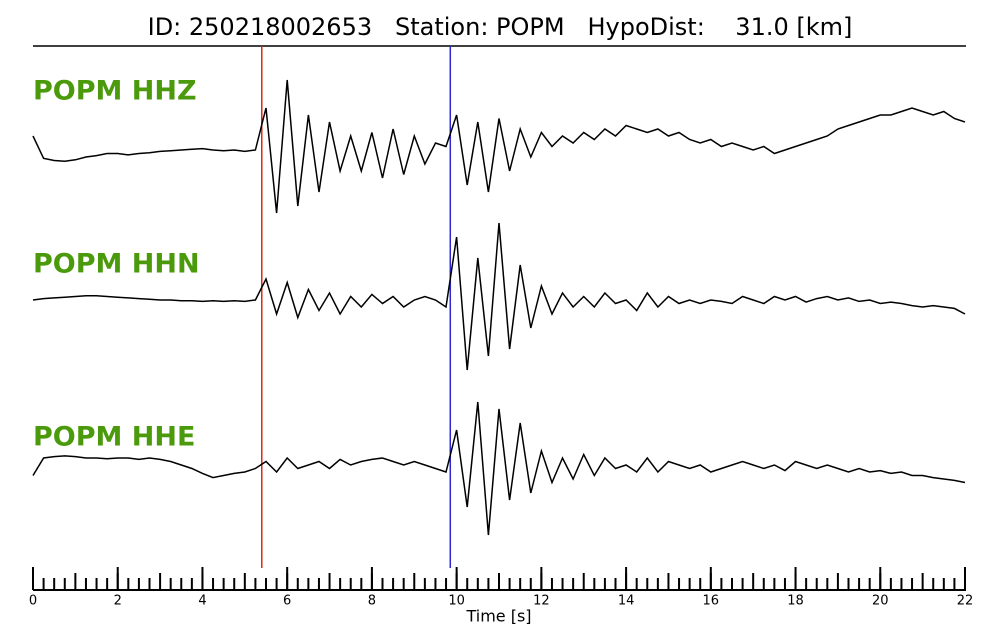 This screenshot has height=640, width=1000. What do you see at coordinates (456, 601) in the screenshot?
I see `x-tick-label: 10` at bounding box center [456, 601].